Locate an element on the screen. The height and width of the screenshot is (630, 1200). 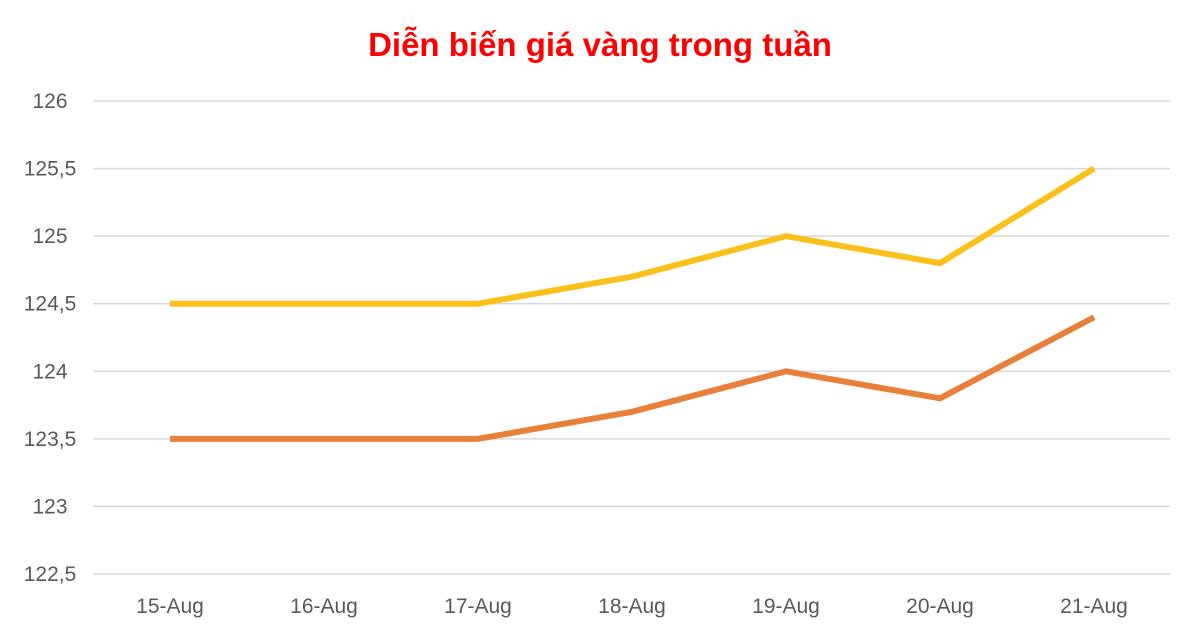
x-tick-label: 18-Aug is located at coordinates (632, 606).